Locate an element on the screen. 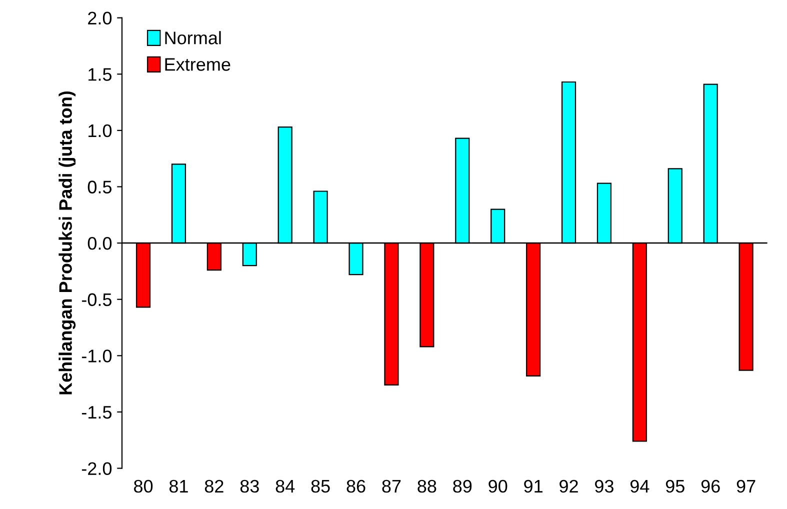  y-tick-label: -1.0 is located at coordinates (97, 356).